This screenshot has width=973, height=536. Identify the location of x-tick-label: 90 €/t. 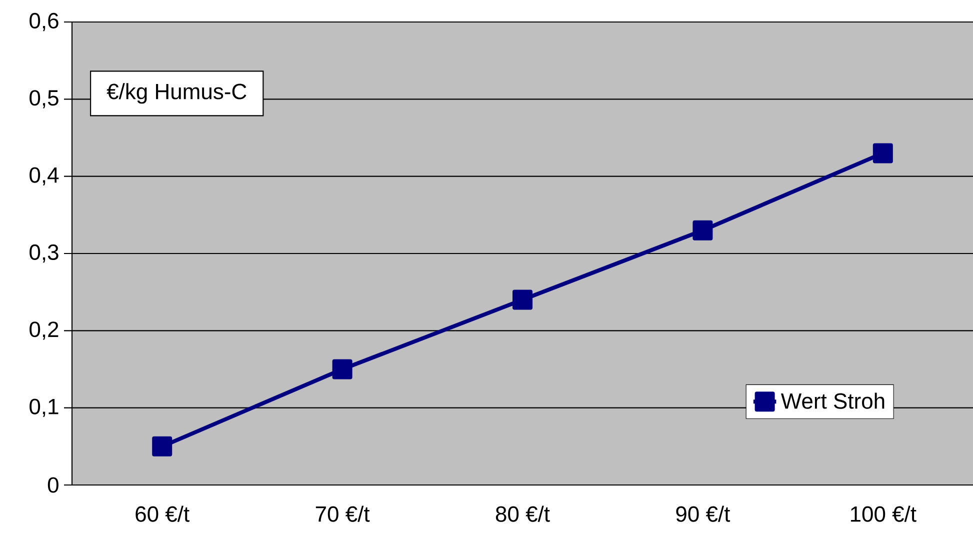
(703, 514).